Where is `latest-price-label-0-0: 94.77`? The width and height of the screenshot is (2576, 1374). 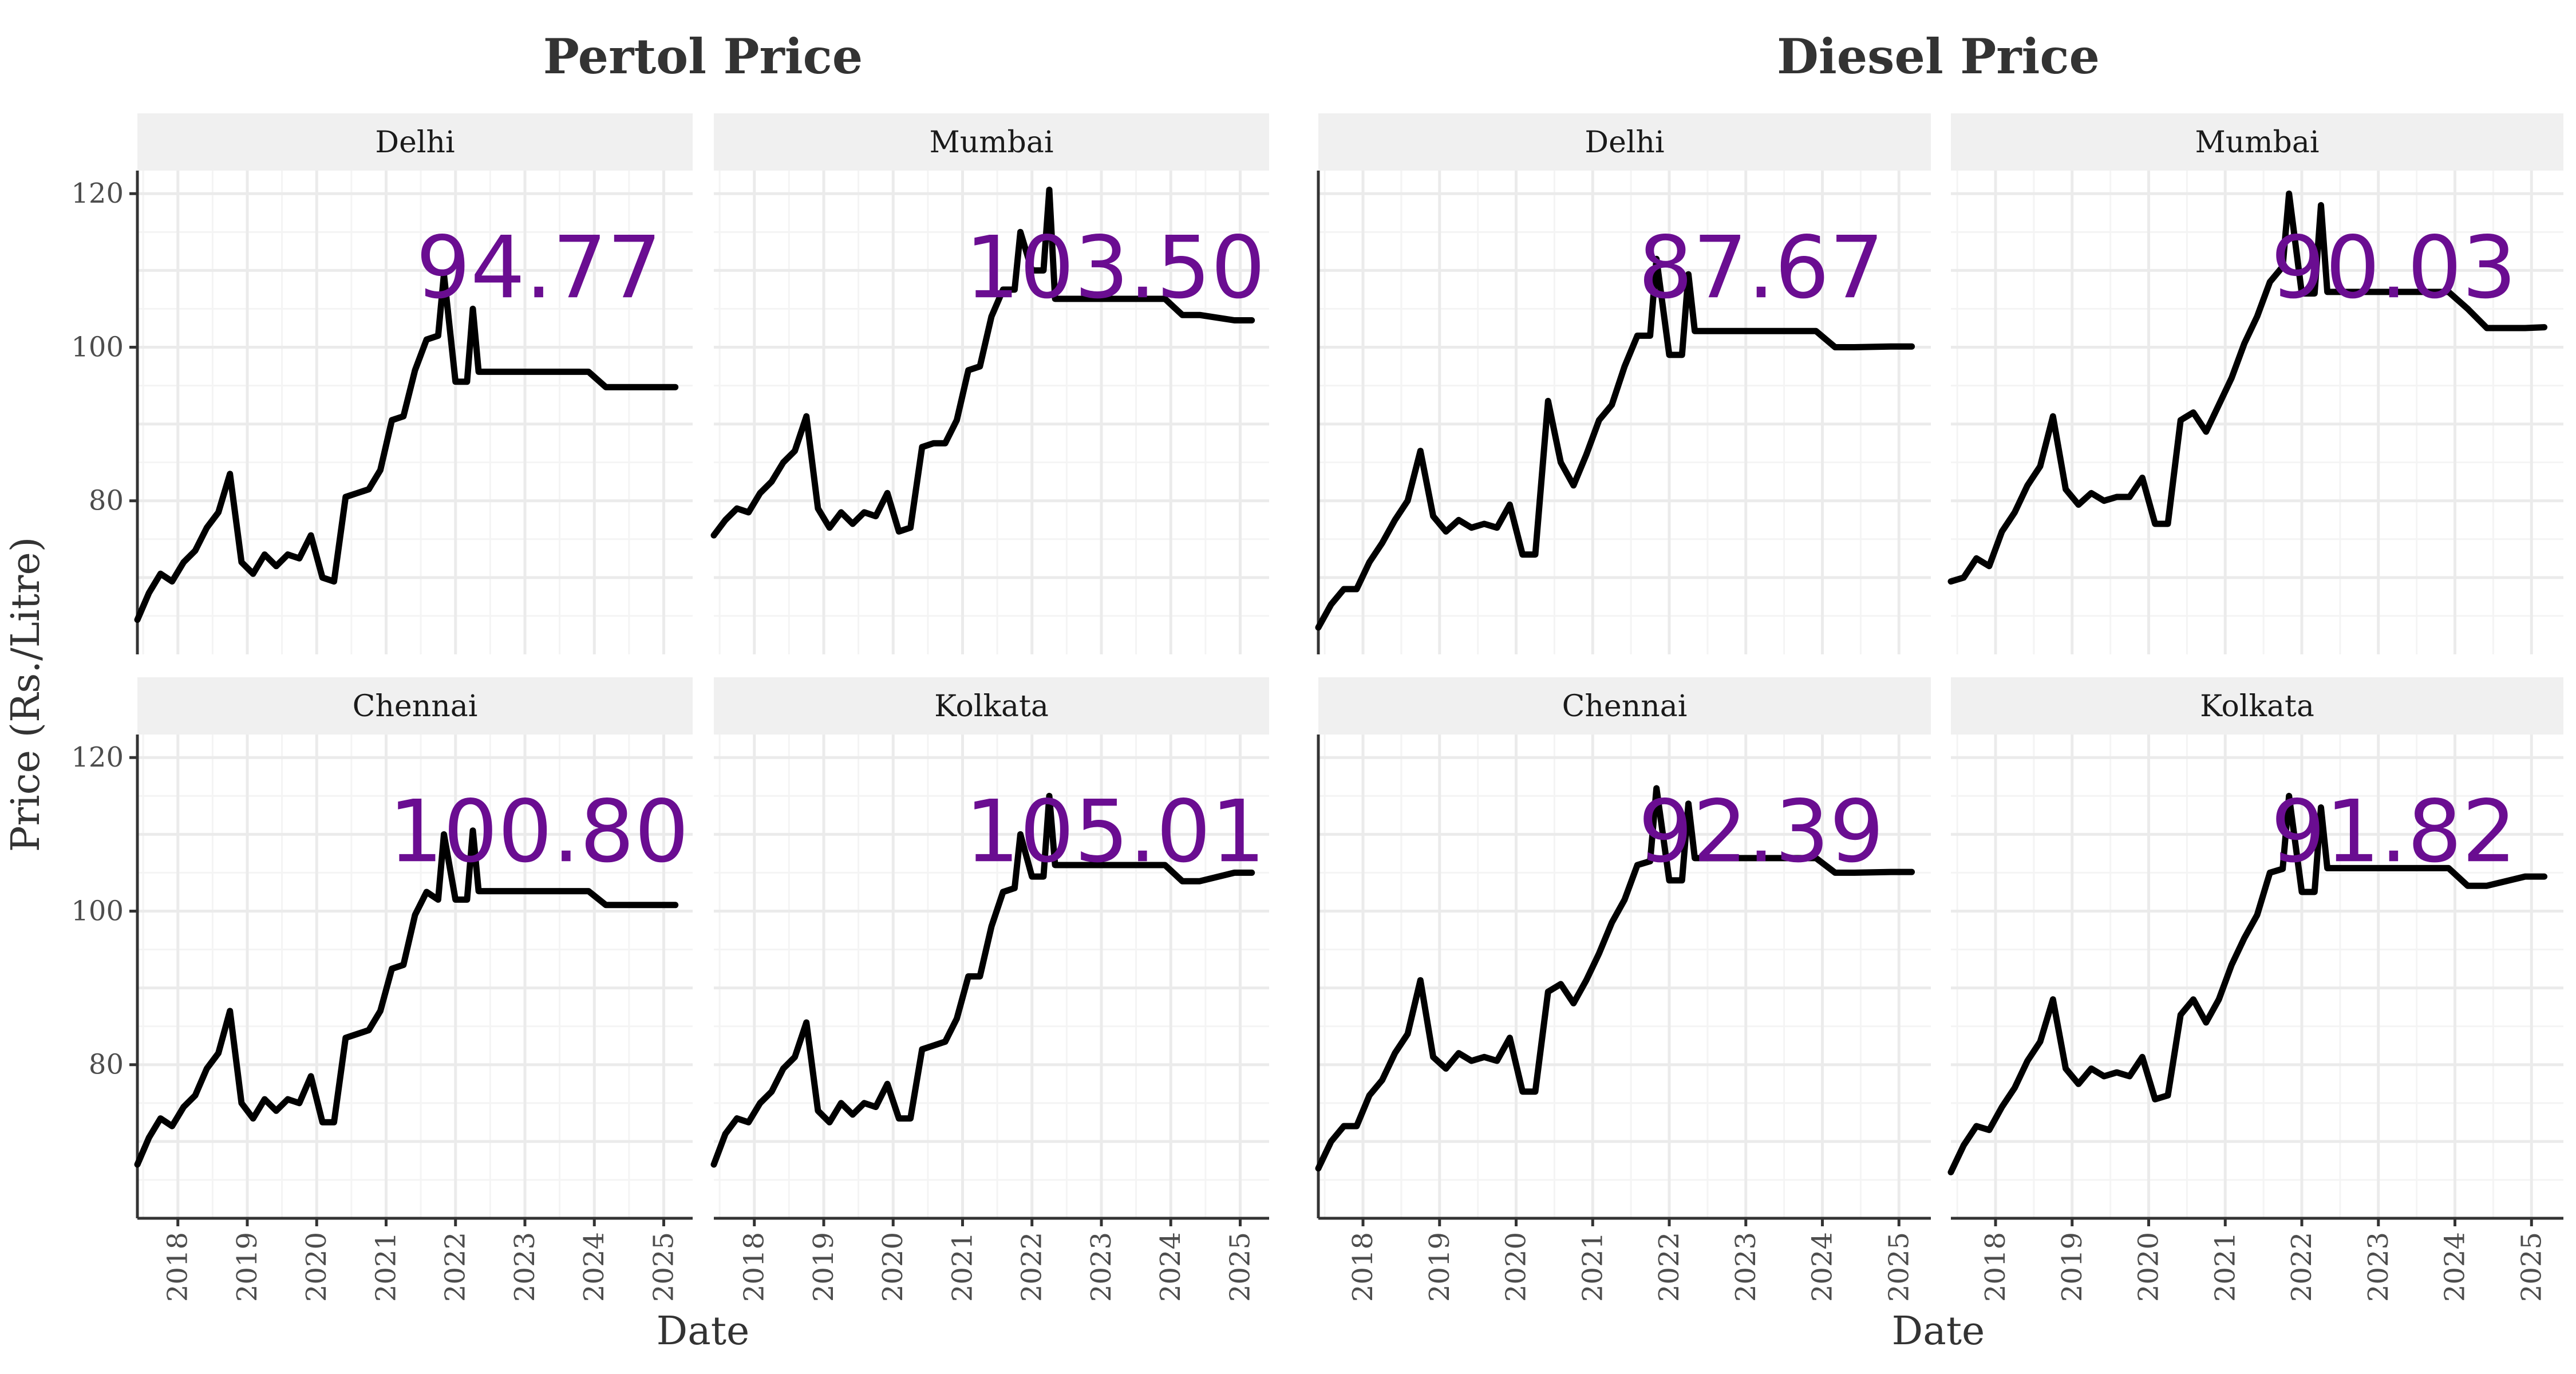
latest-price-label-0-0: 94.77 is located at coordinates (539, 268).